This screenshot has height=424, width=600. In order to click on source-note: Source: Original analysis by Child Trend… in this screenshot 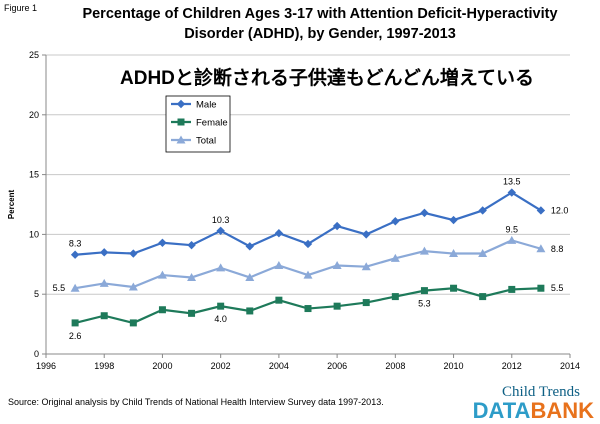, I will do `click(196, 402)`.